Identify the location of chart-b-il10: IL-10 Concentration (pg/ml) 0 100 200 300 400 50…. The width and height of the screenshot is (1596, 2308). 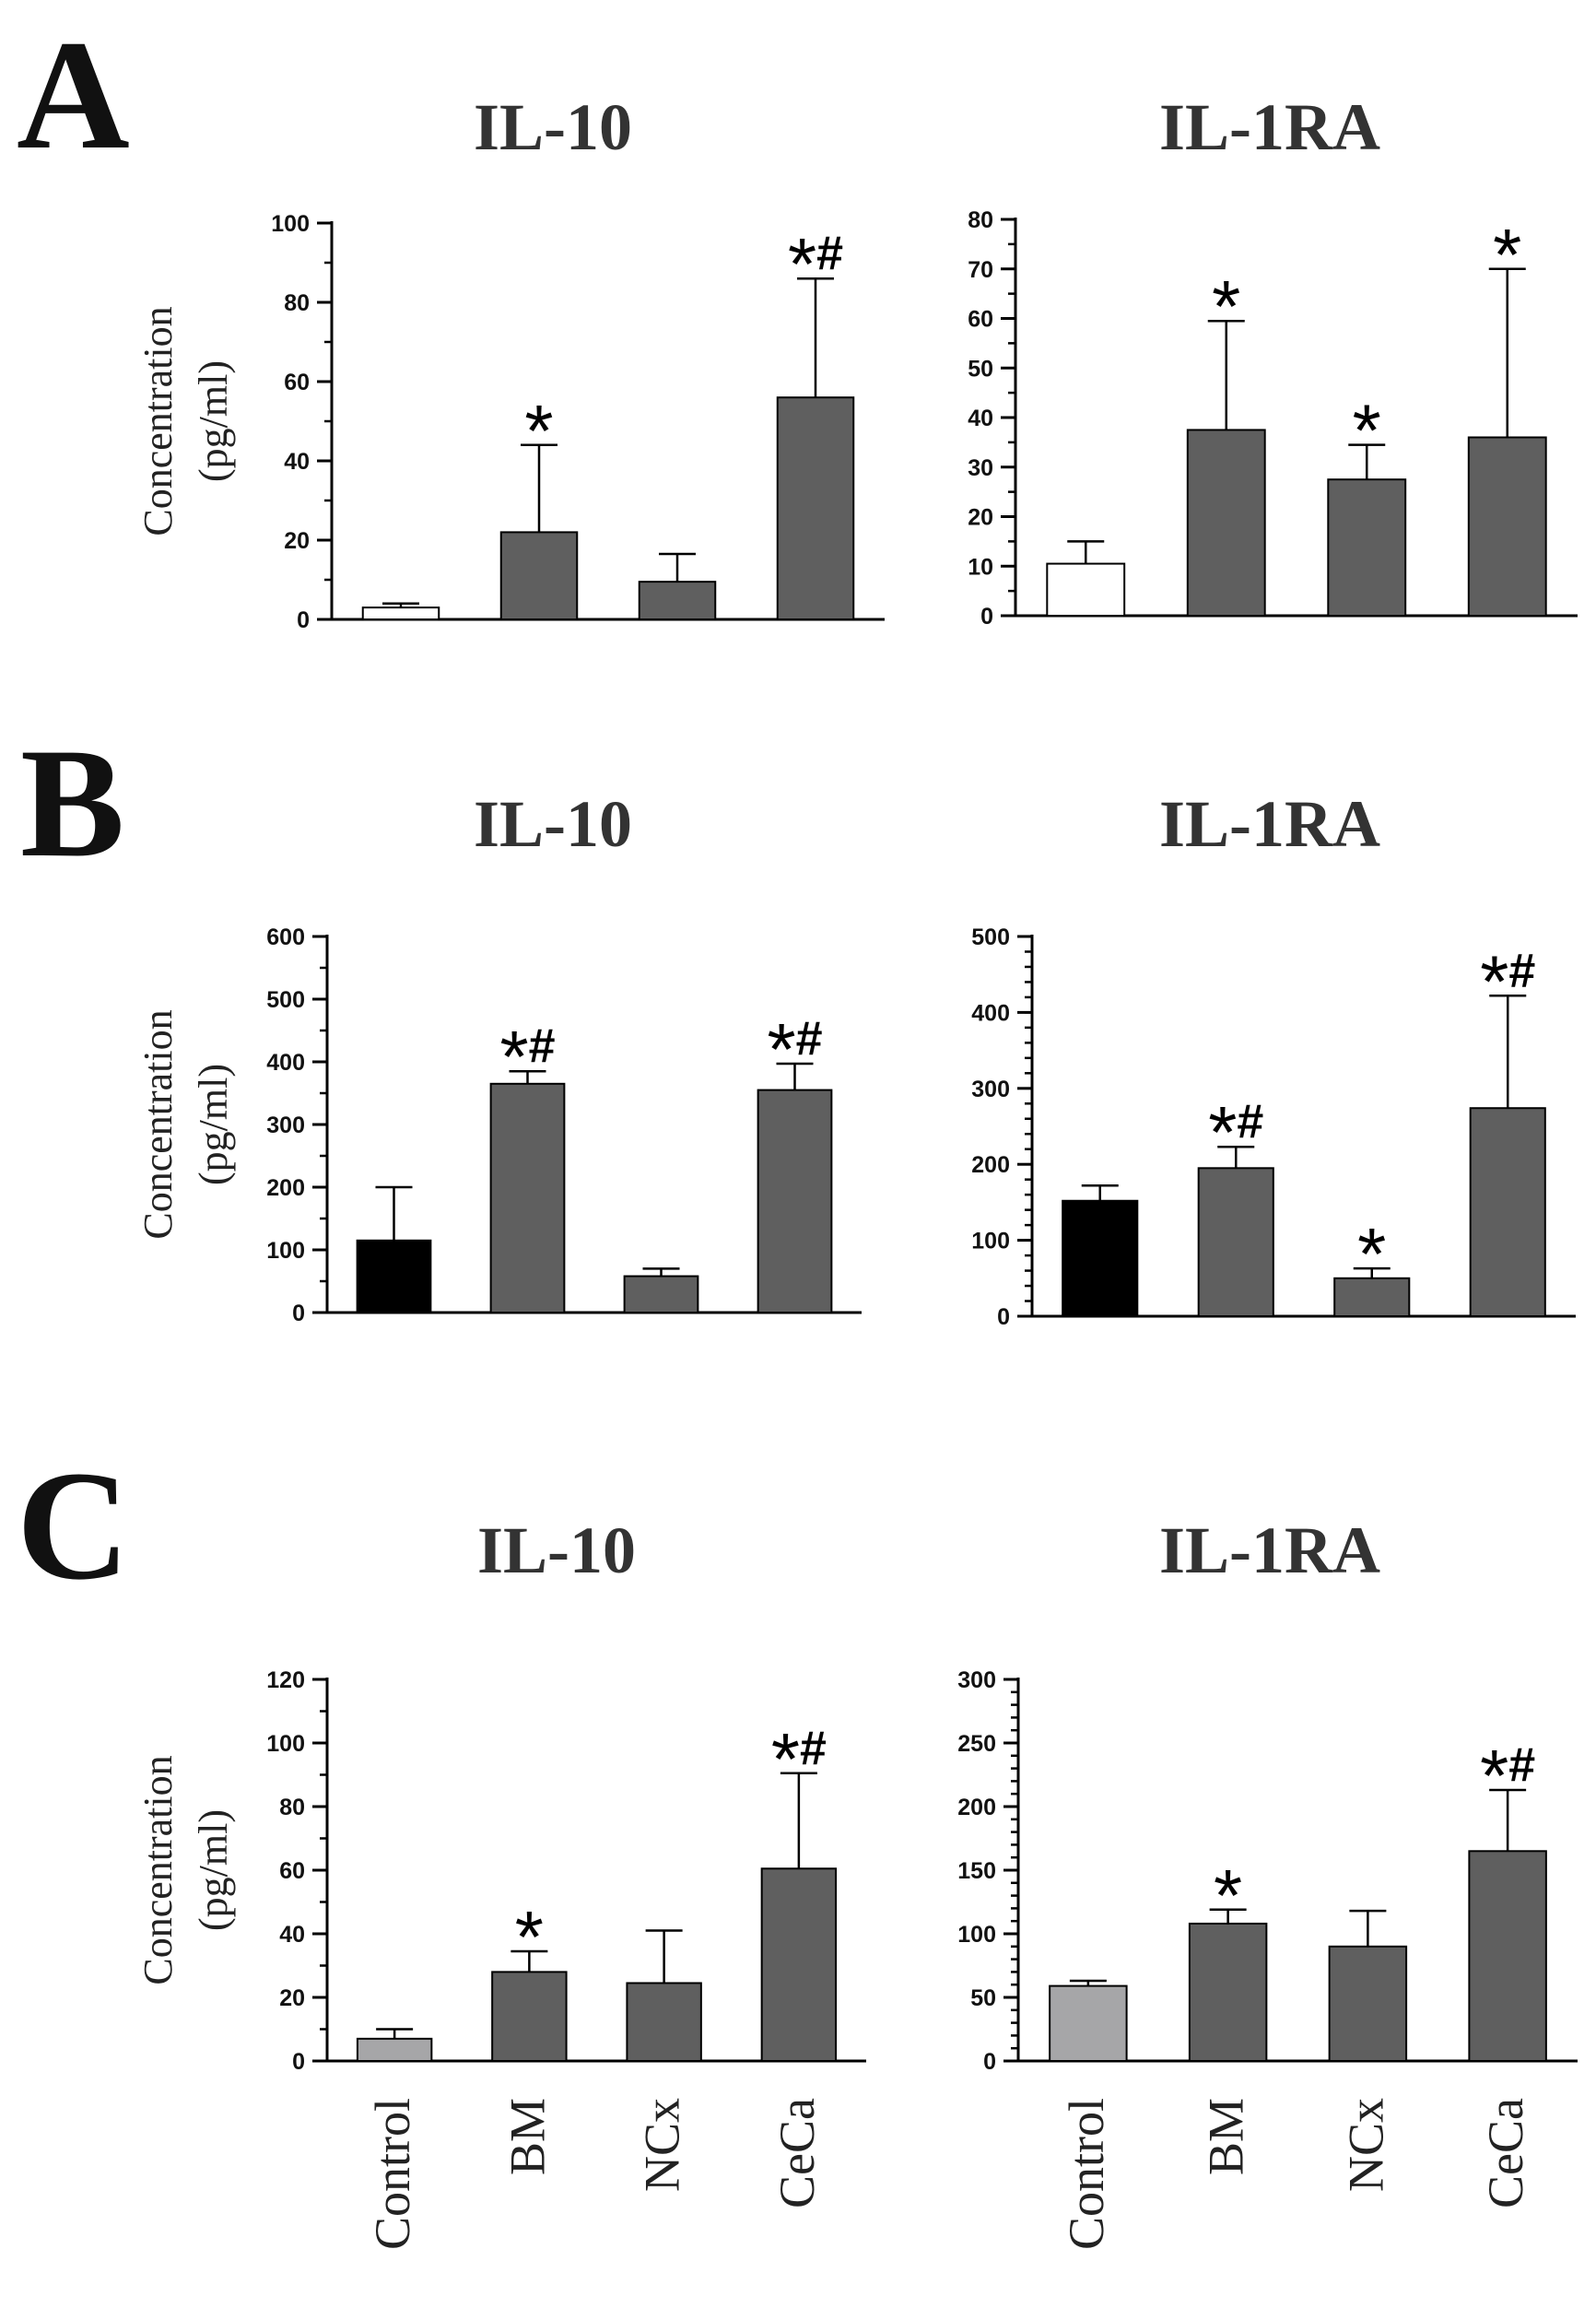
(499, 1056).